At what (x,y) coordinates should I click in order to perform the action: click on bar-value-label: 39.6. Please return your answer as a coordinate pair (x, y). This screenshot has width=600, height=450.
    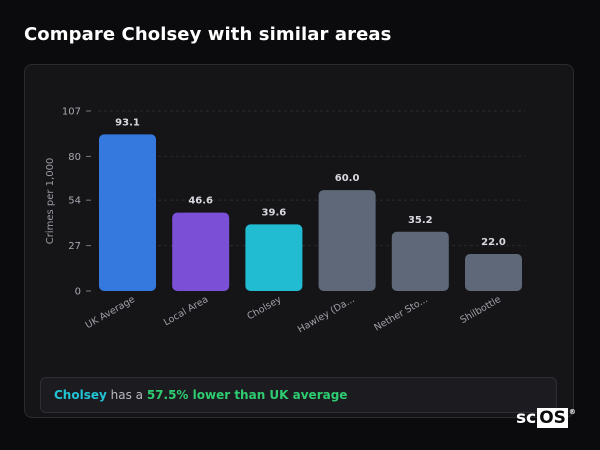
    Looking at the image, I should click on (274, 212).